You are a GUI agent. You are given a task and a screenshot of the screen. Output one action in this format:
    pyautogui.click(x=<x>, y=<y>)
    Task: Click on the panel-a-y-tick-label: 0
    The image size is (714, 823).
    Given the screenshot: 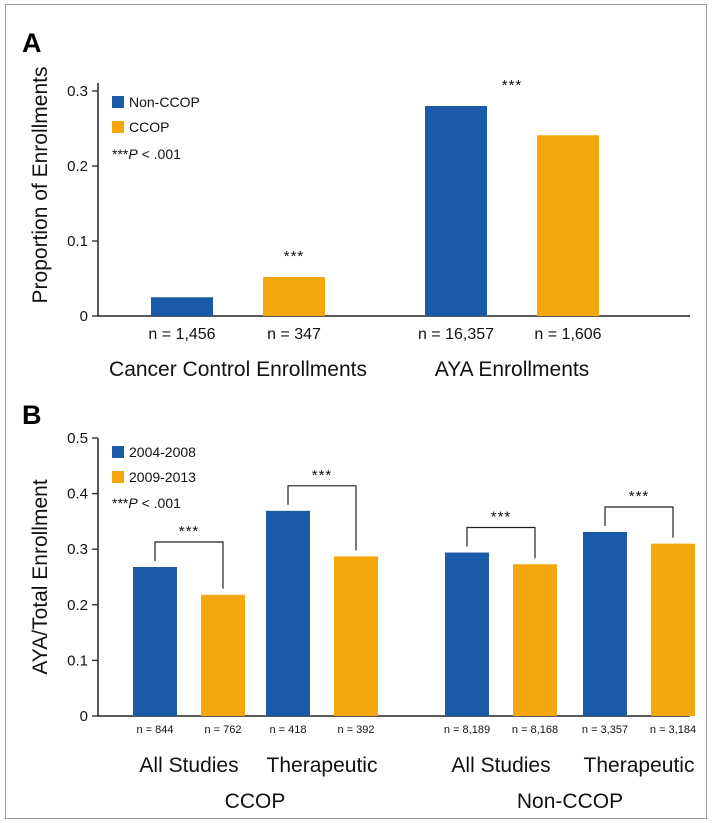 What is the action you would take?
    pyautogui.click(x=84, y=316)
    